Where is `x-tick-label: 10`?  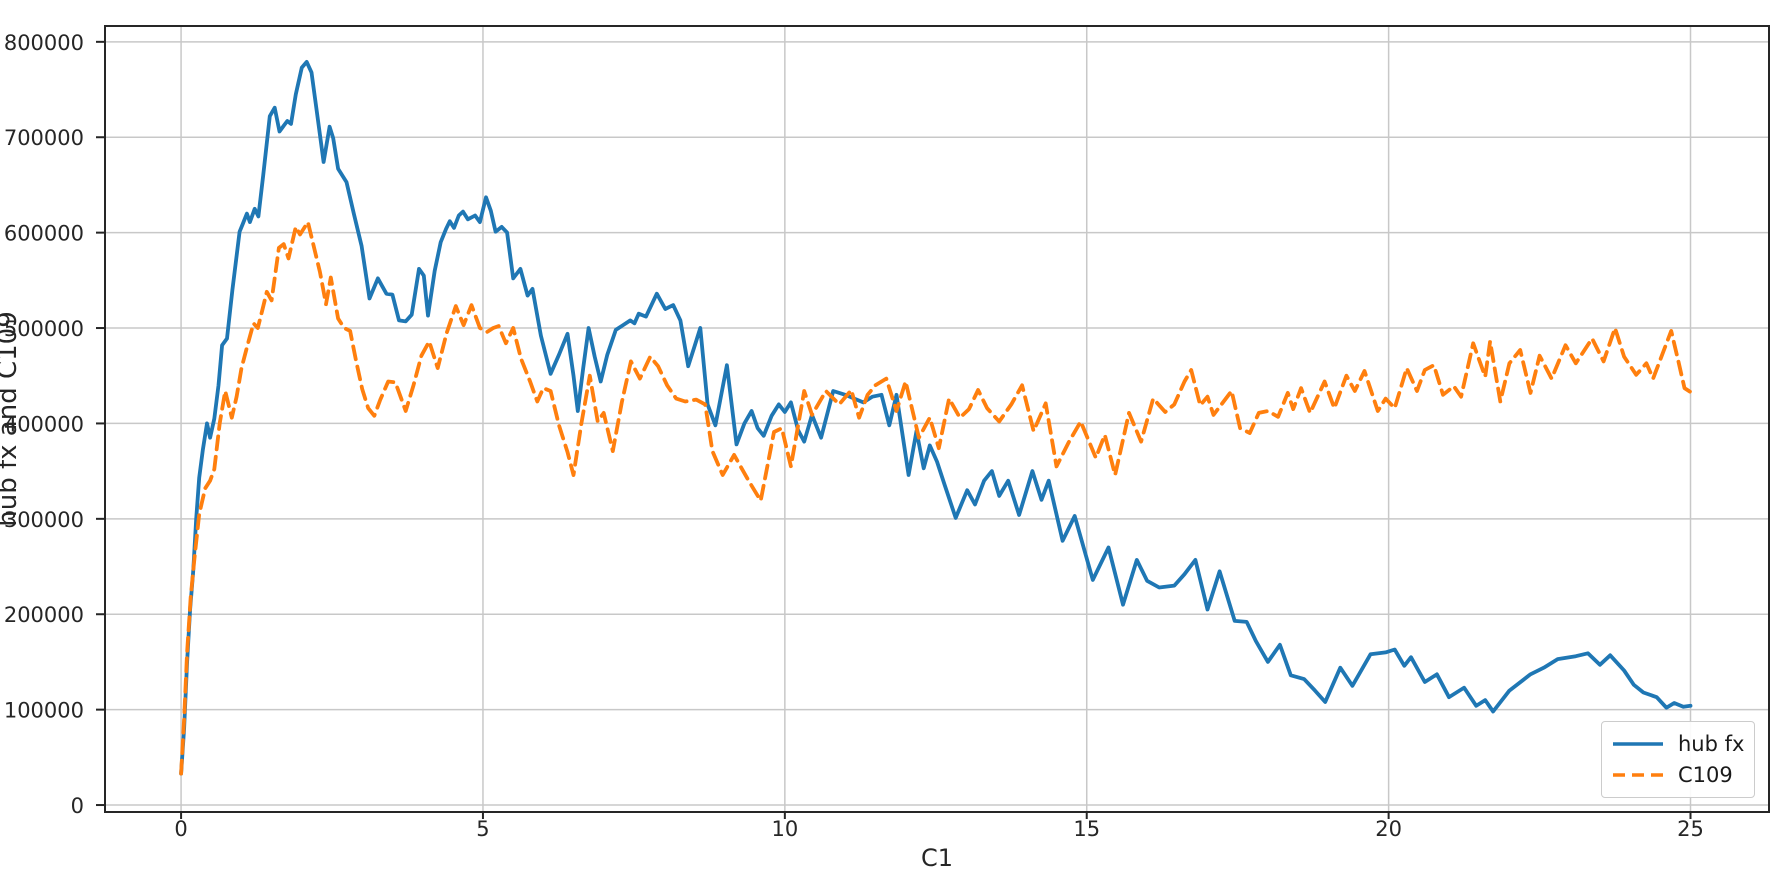
x-tick-label: 10 is located at coordinates (784, 829).